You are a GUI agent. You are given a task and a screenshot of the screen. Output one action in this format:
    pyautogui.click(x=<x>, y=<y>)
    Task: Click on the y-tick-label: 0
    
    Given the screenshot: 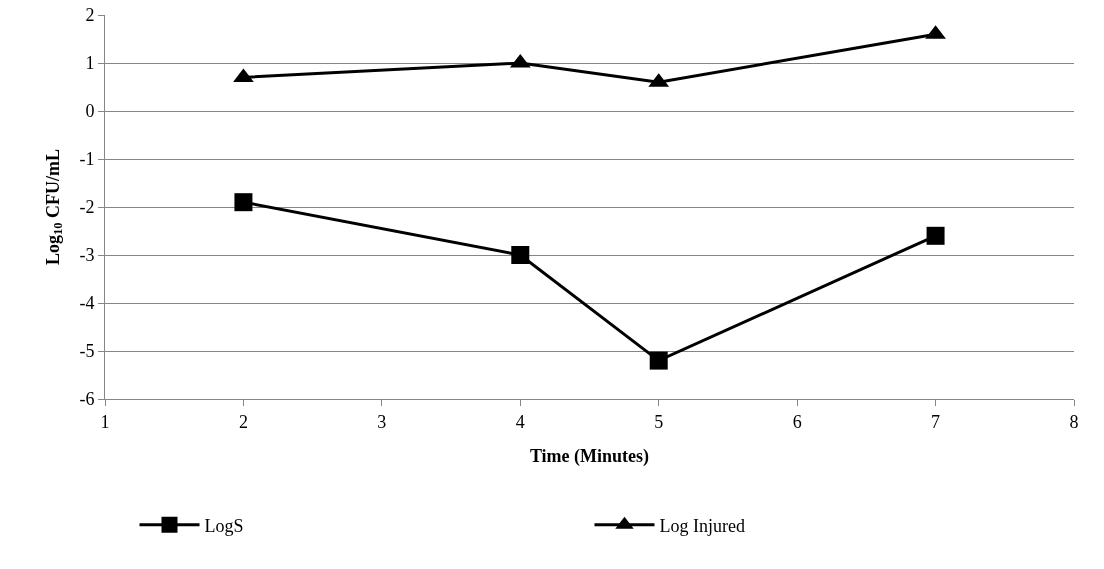 What is the action you would take?
    pyautogui.click(x=90, y=111)
    